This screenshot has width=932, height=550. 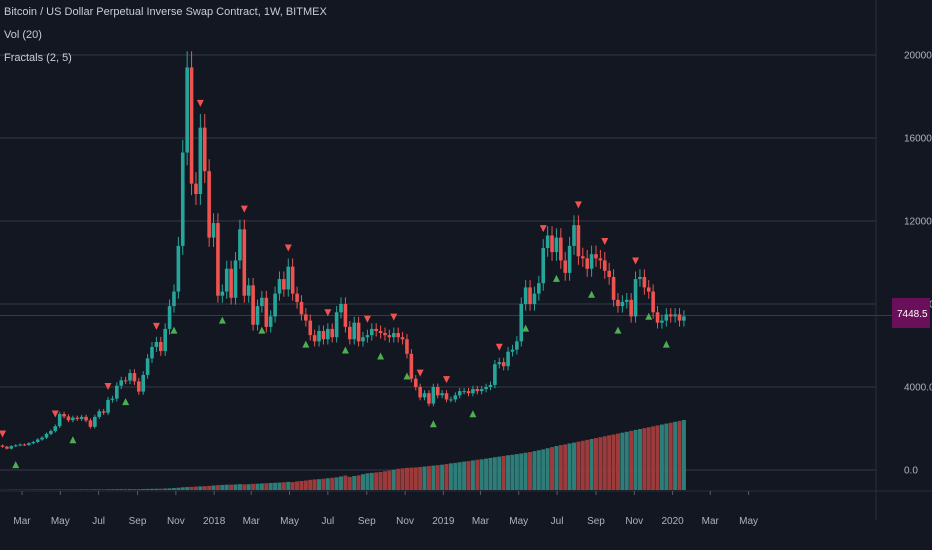 What do you see at coordinates (38, 58) in the screenshot?
I see `legend-fractals: Fractals (2, 5)` at bounding box center [38, 58].